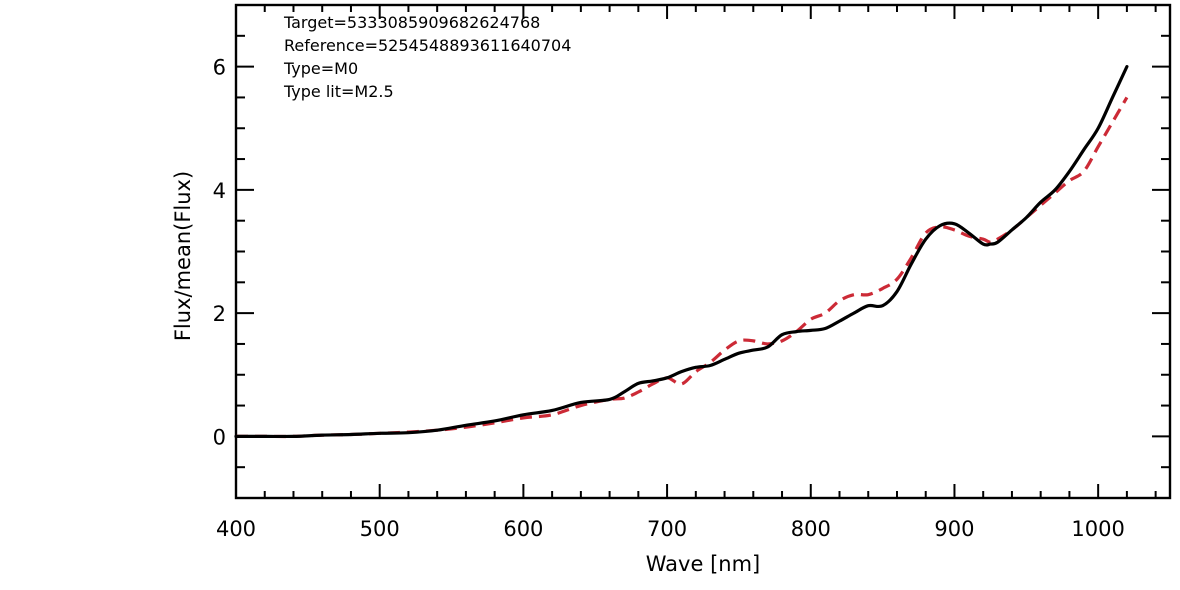 The image size is (1180, 590). Describe the element at coordinates (219, 314) in the screenshot. I see `y-tick-label: 2` at that location.